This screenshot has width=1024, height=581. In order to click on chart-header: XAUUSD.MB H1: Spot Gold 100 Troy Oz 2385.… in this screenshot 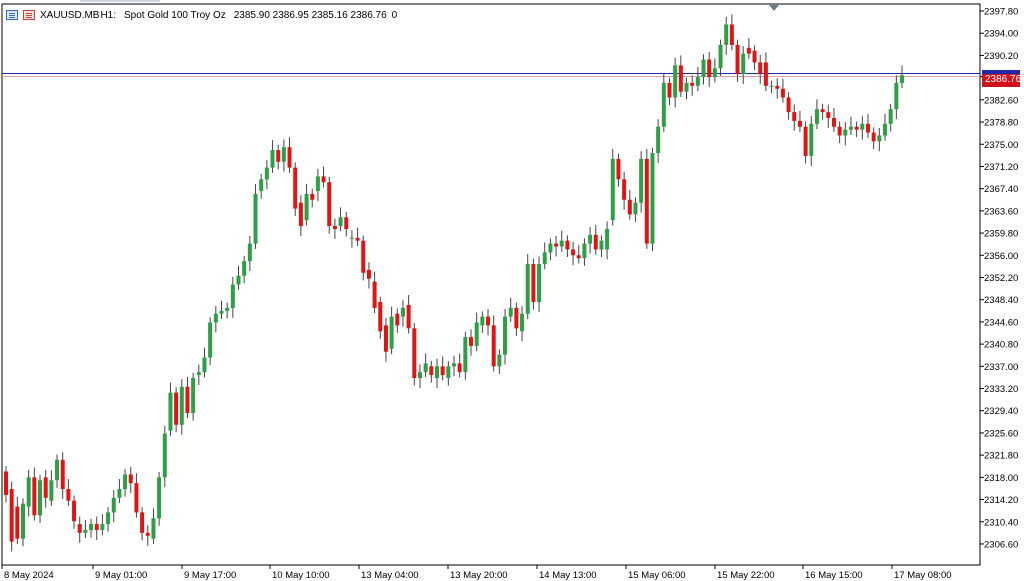, I will do `click(201, 15)`.